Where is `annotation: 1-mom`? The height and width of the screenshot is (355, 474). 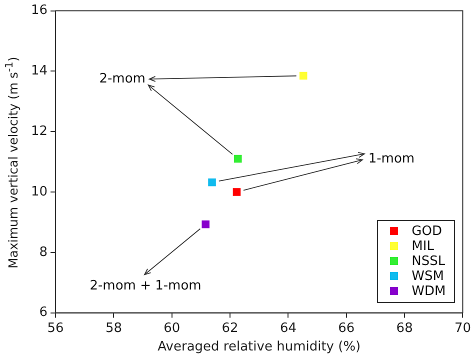
annotation: 1-mom is located at coordinates (391, 158).